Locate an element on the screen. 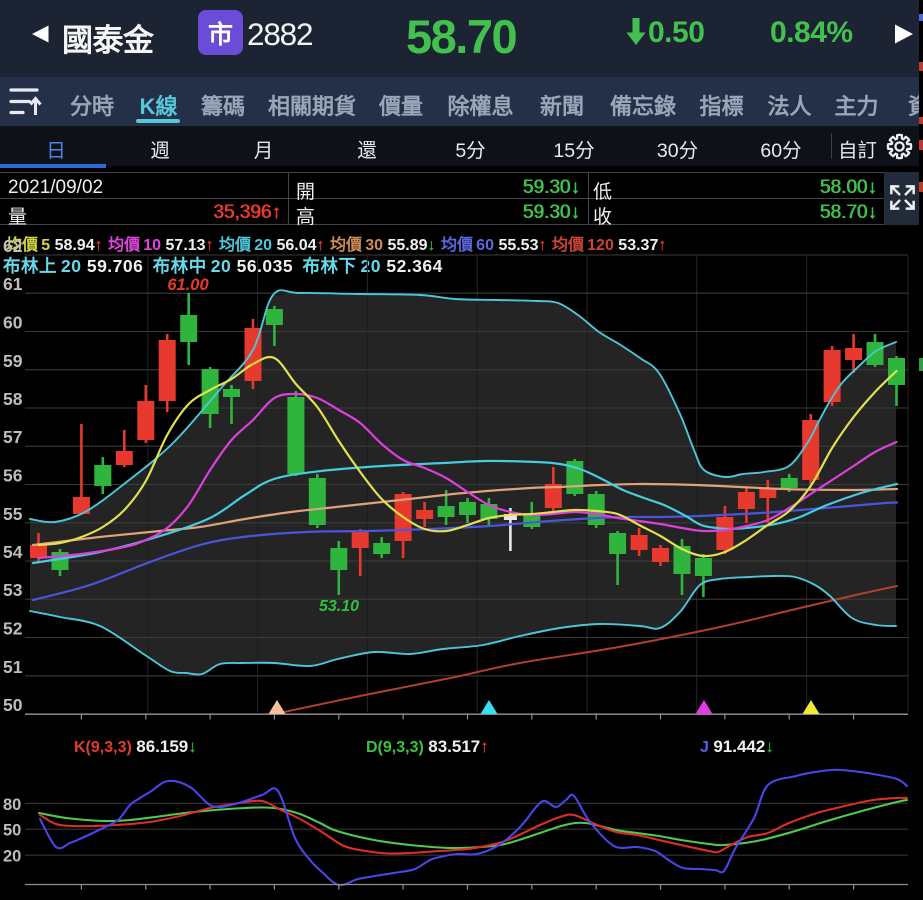  svg-text: 57 is located at coordinates (12, 437).